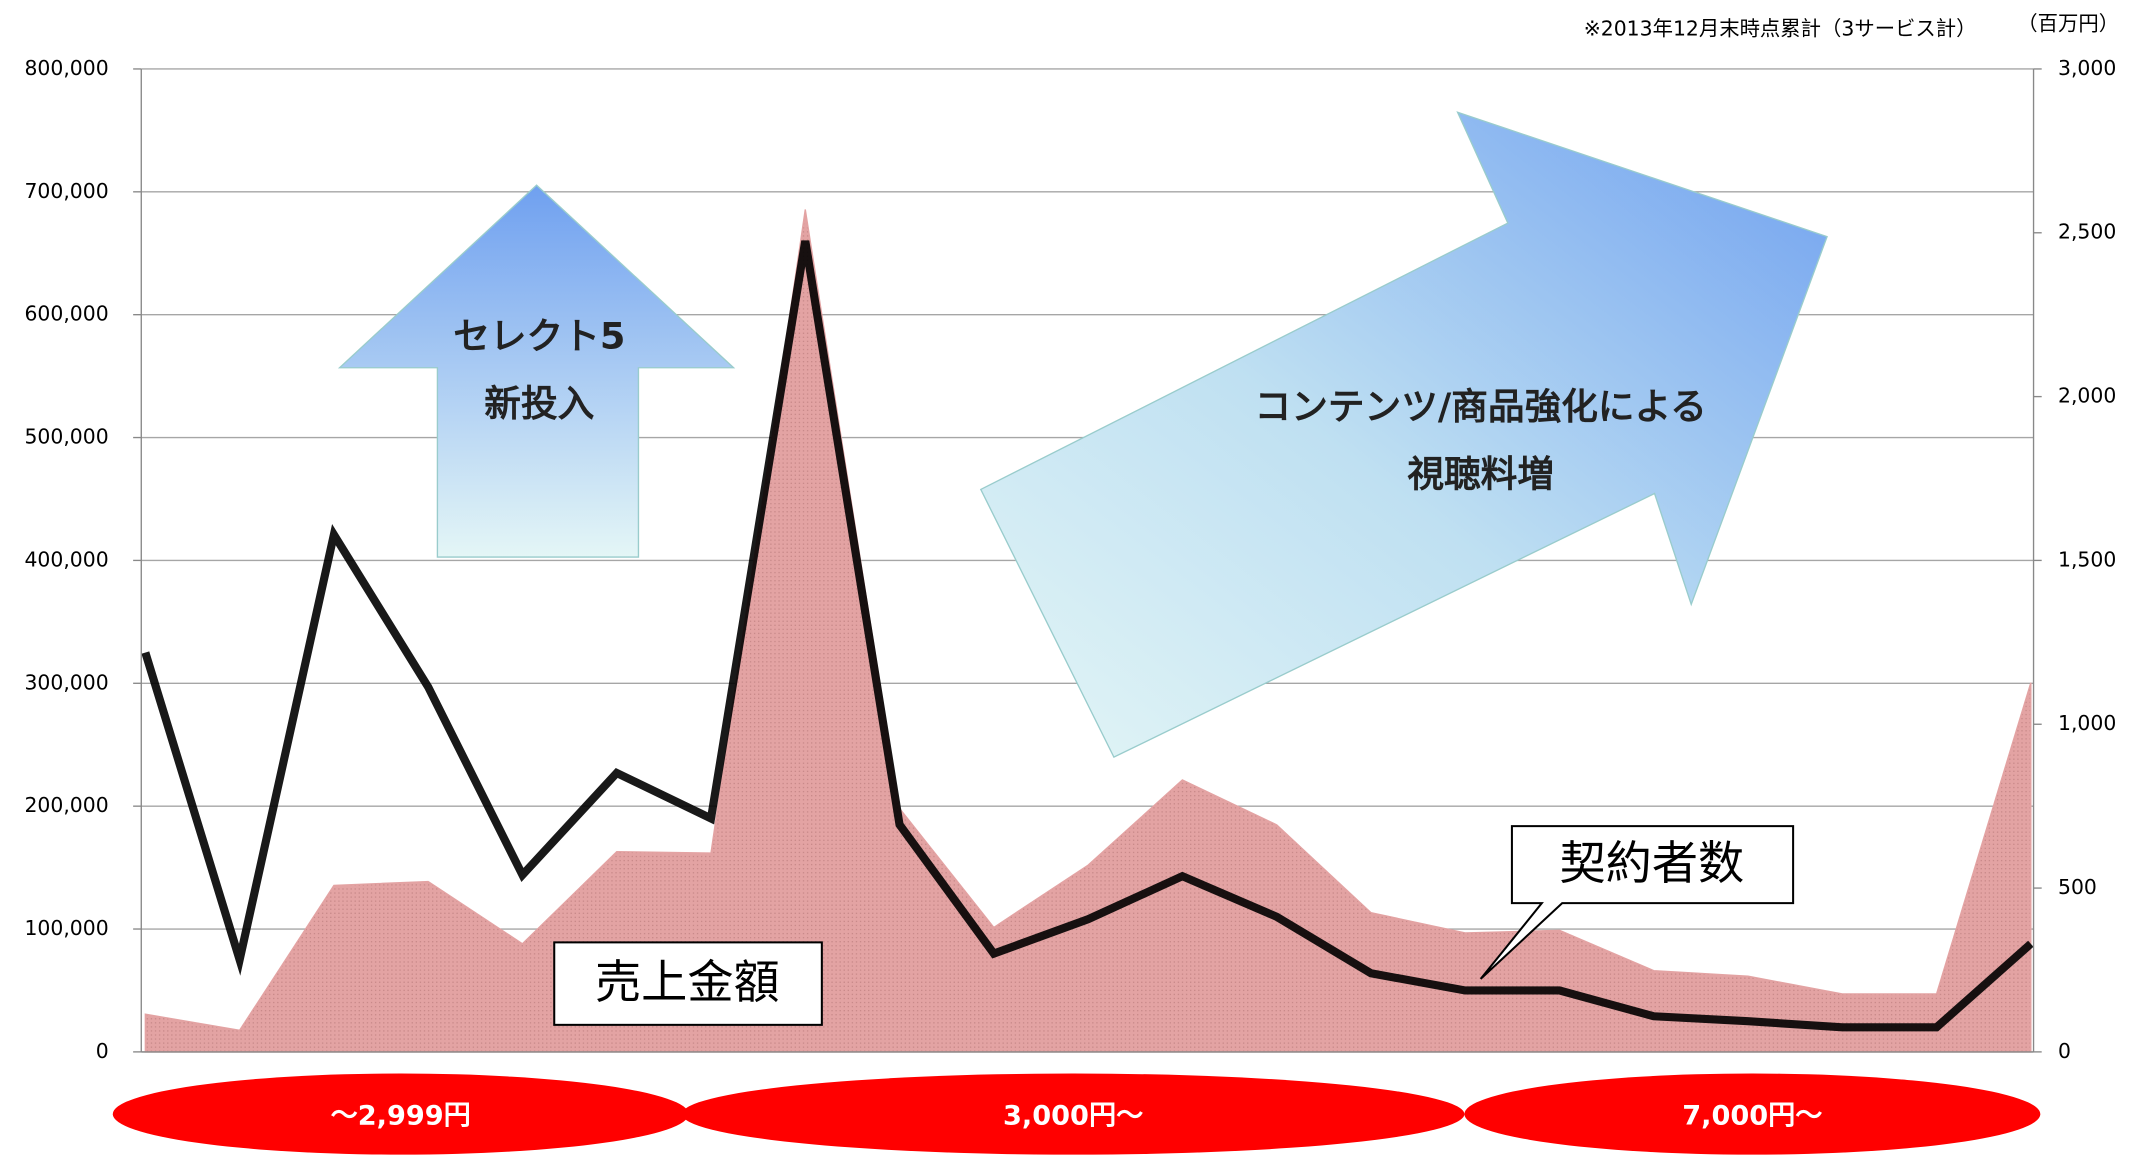  What do you see at coordinates (1780, 29) in the screenshot?
I see `note: ※2013年12月末時点累計（3サービス計）` at bounding box center [1780, 29].